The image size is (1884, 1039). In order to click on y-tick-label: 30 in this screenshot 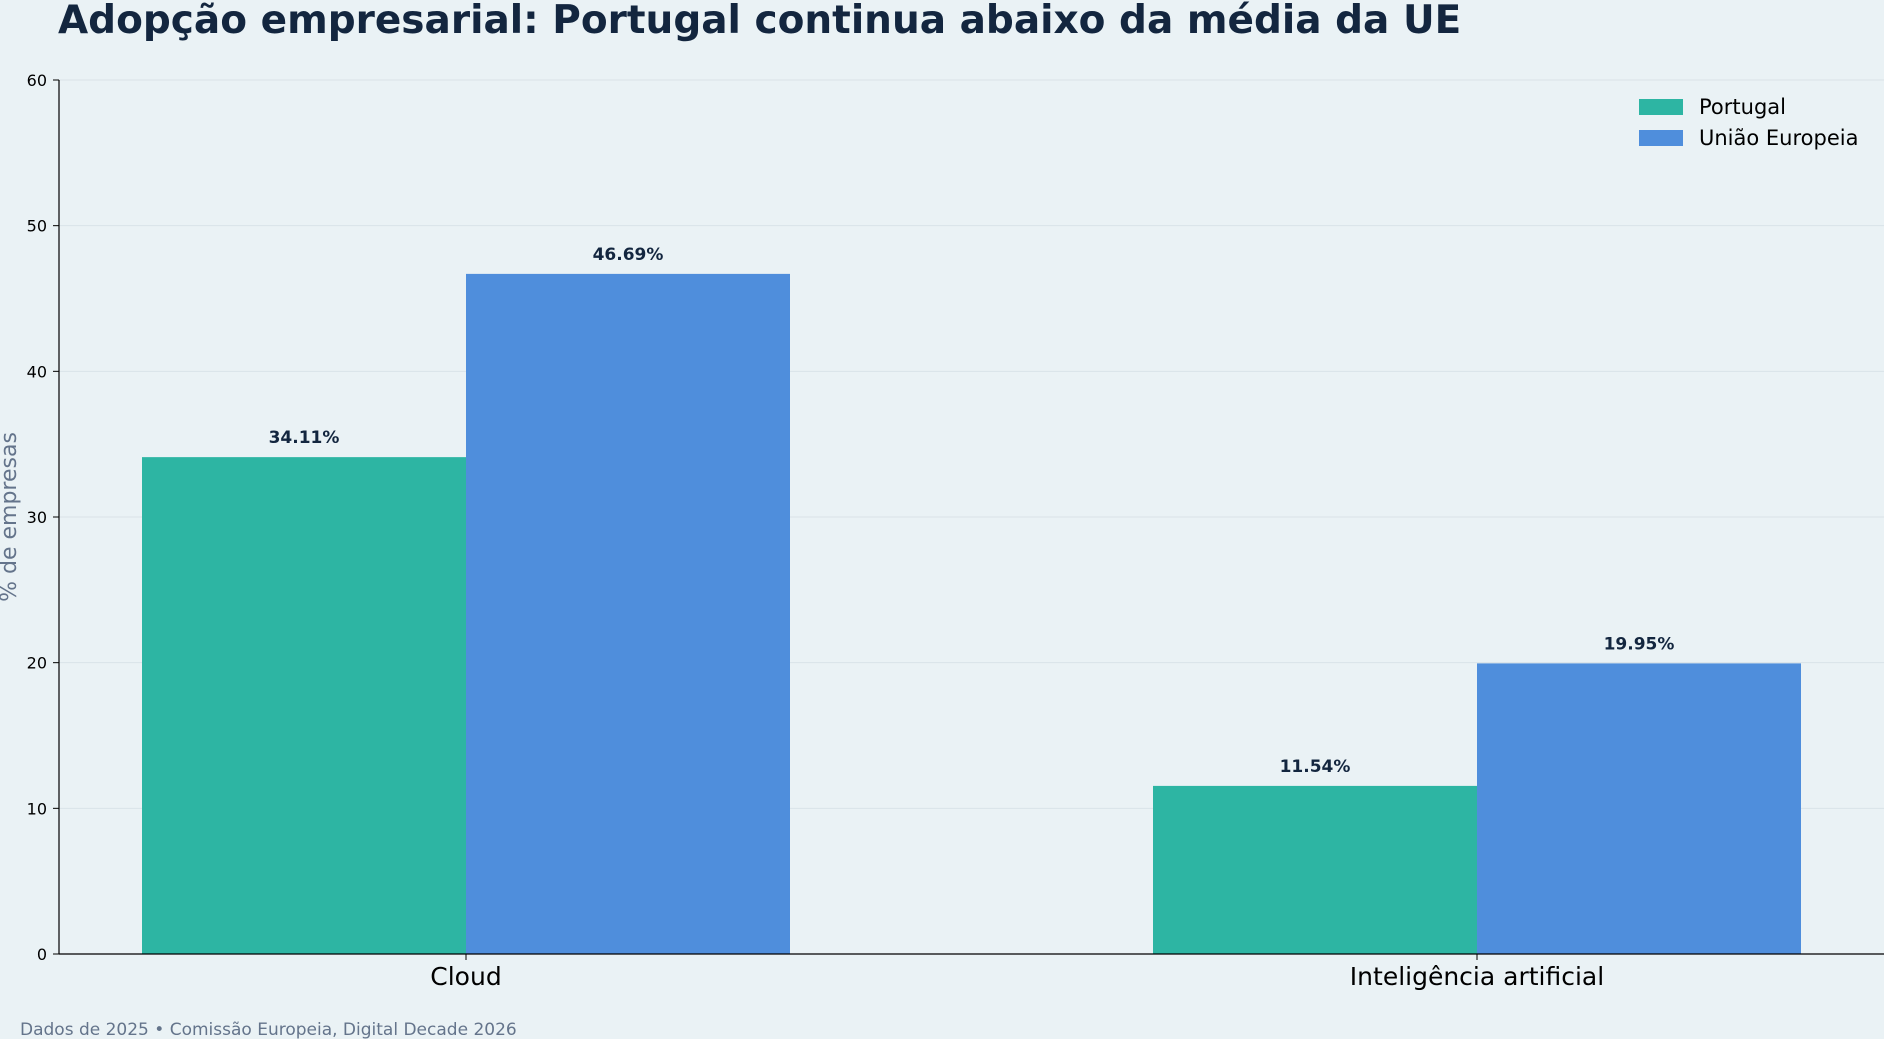, I will do `click(37, 517)`.